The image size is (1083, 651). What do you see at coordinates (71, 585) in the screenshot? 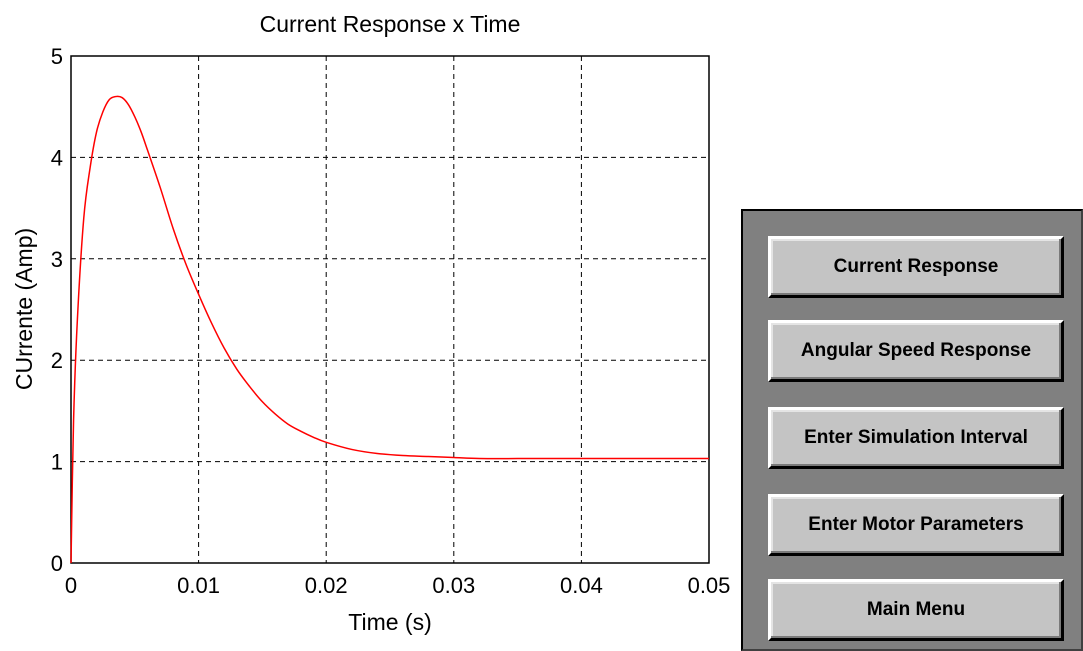
I see `x-tick-label: 0` at bounding box center [71, 585].